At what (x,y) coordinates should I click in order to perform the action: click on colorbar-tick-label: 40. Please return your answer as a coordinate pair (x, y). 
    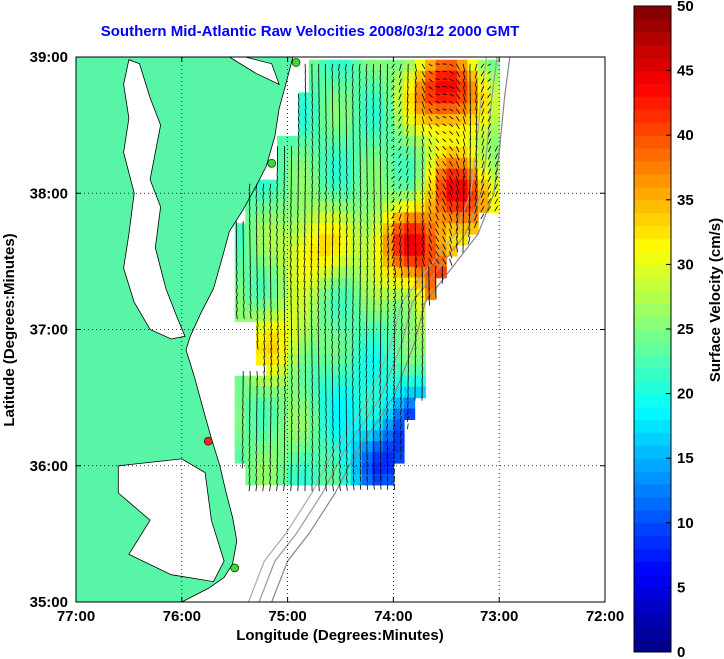
    Looking at the image, I should click on (685, 135).